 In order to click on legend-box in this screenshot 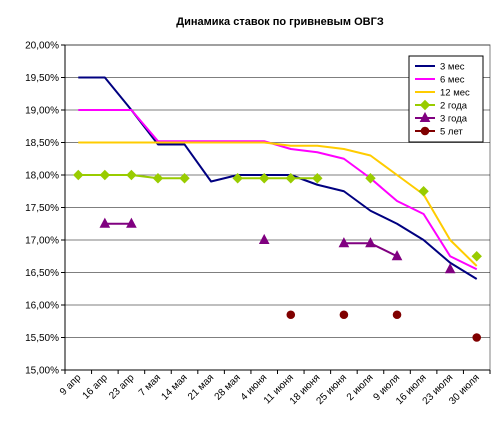, I will do `click(446, 99)`.